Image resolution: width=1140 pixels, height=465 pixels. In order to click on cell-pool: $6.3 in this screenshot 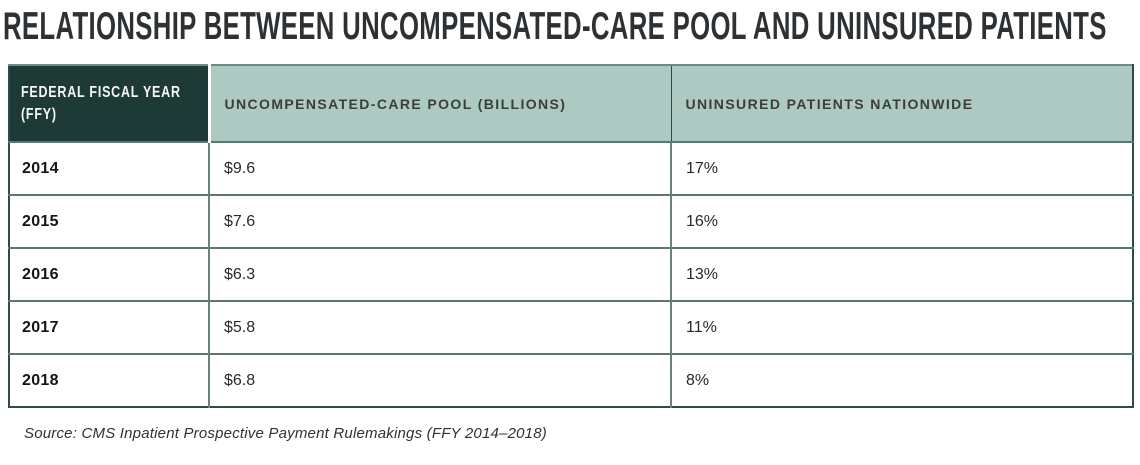, I will do `click(439, 274)`.